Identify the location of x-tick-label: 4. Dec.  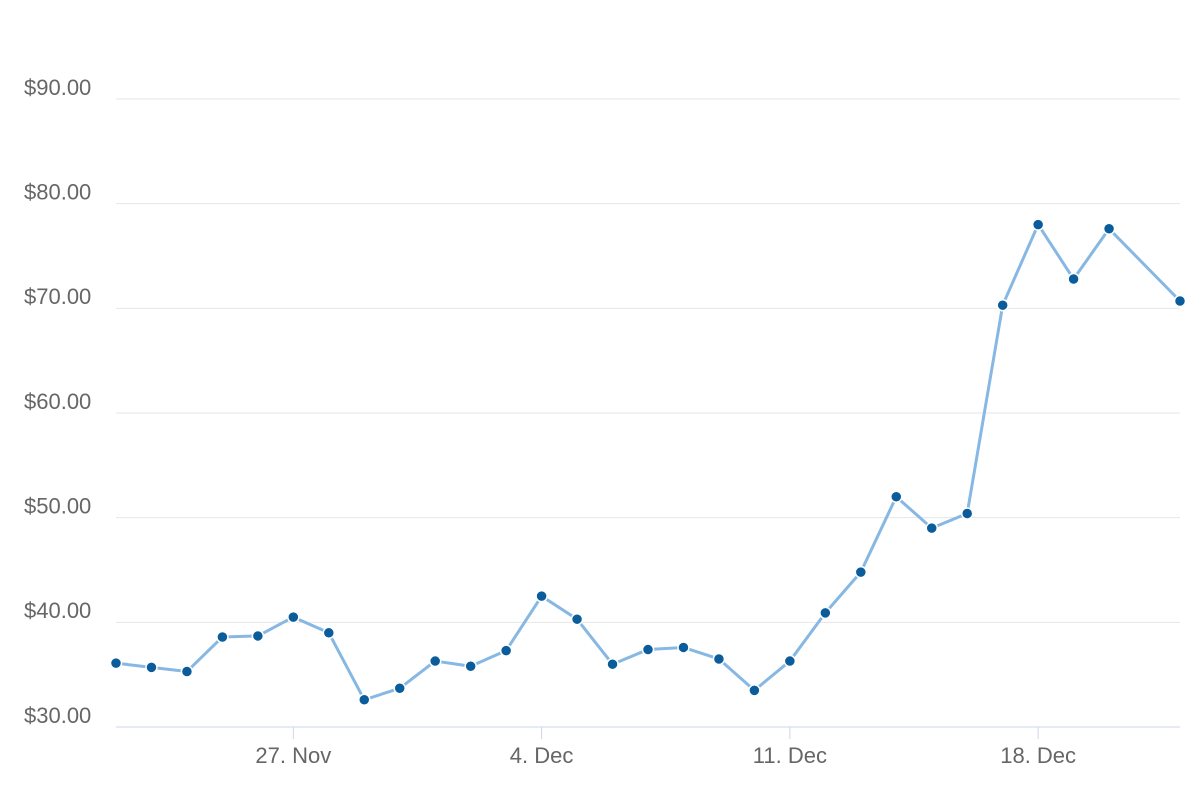
(542, 755).